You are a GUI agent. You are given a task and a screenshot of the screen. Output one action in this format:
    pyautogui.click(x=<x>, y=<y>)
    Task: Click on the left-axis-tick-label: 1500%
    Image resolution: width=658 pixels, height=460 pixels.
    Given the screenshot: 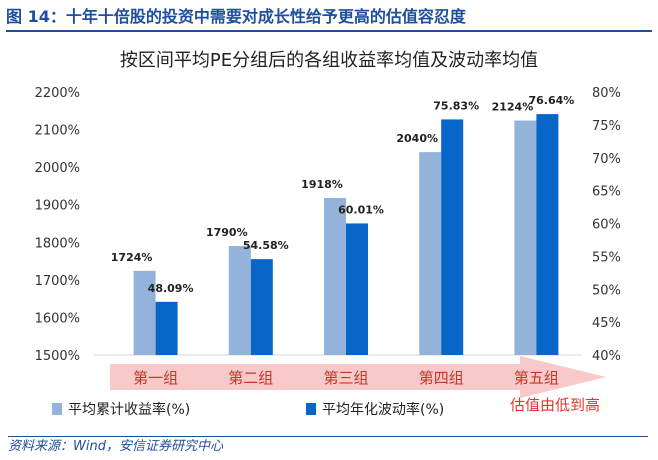 What is the action you would take?
    pyautogui.click(x=57, y=356)
    